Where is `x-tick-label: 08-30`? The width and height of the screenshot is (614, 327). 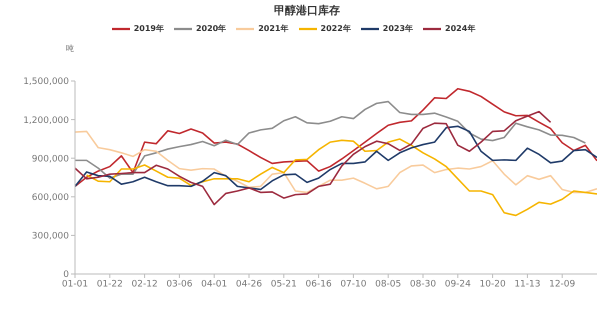
x-tick-label: 08-30 is located at coordinates (423, 284).